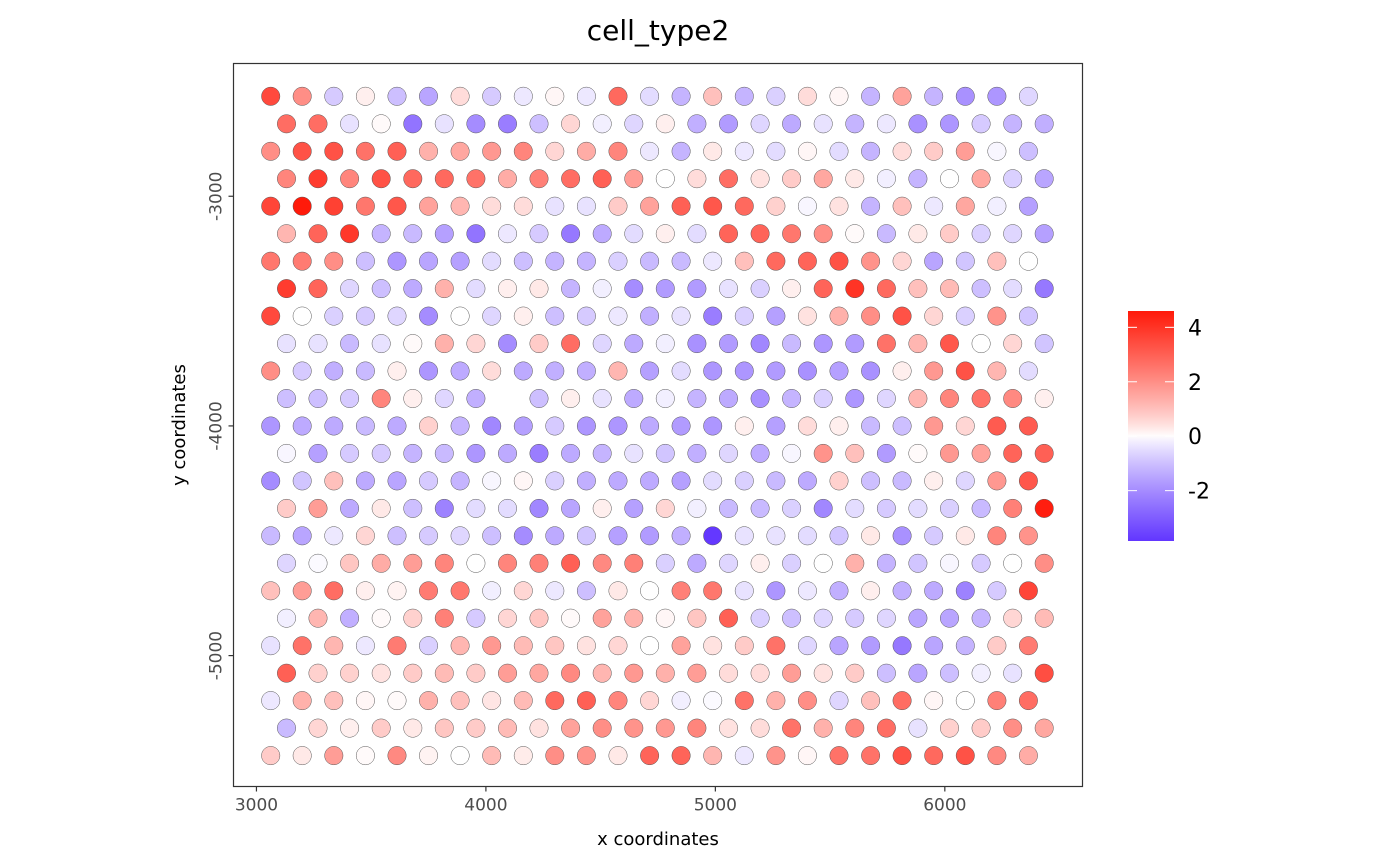 Image resolution: width=1400 pixels, height=866 pixels. Describe the element at coordinates (1195, 328) in the screenshot. I see `colorbar-tick-label: 4` at that location.